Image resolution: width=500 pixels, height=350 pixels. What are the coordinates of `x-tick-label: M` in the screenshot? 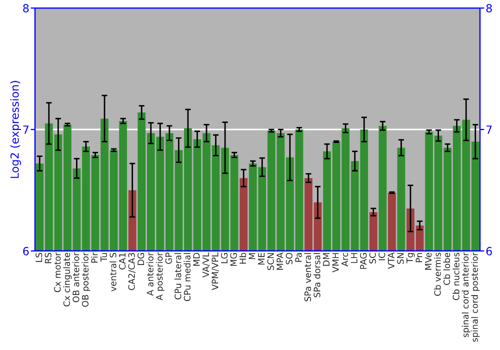 It's located at (252, 256).